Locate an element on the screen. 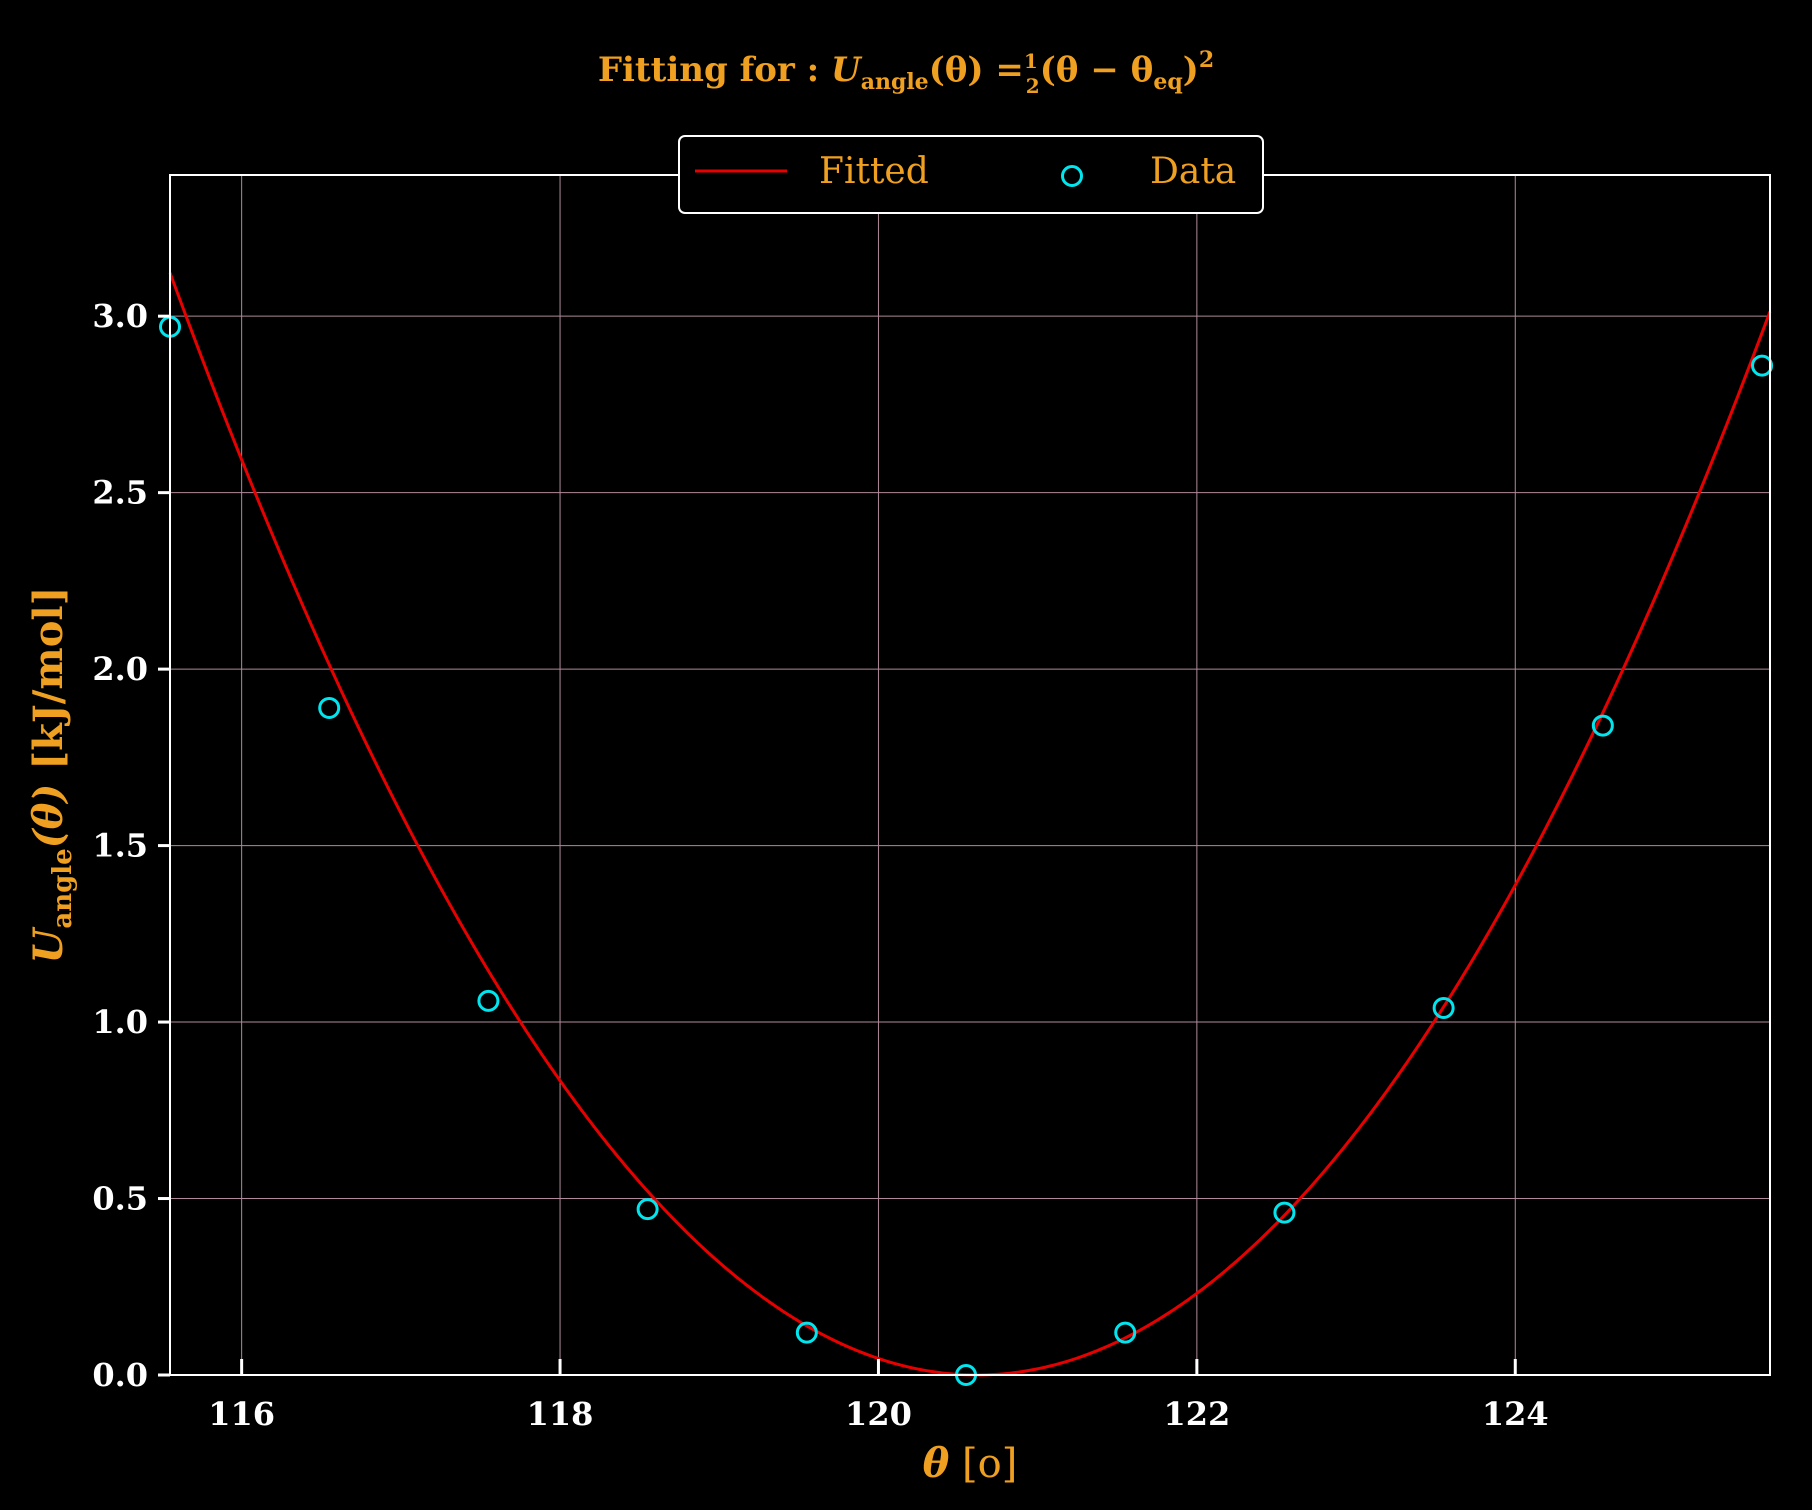 Image resolution: width=1812 pixels, height=1510 pixels. y-axis-label-u: U is located at coordinates (48, 945).